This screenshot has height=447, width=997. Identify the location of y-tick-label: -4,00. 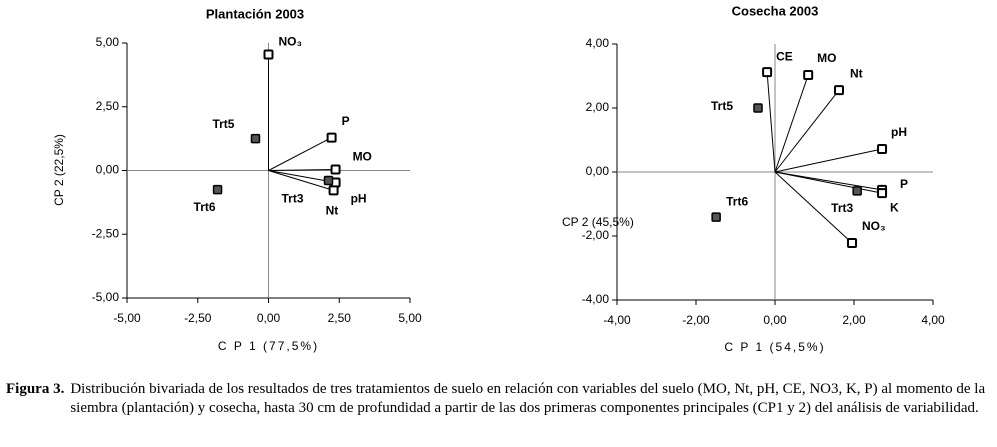
(596, 299).